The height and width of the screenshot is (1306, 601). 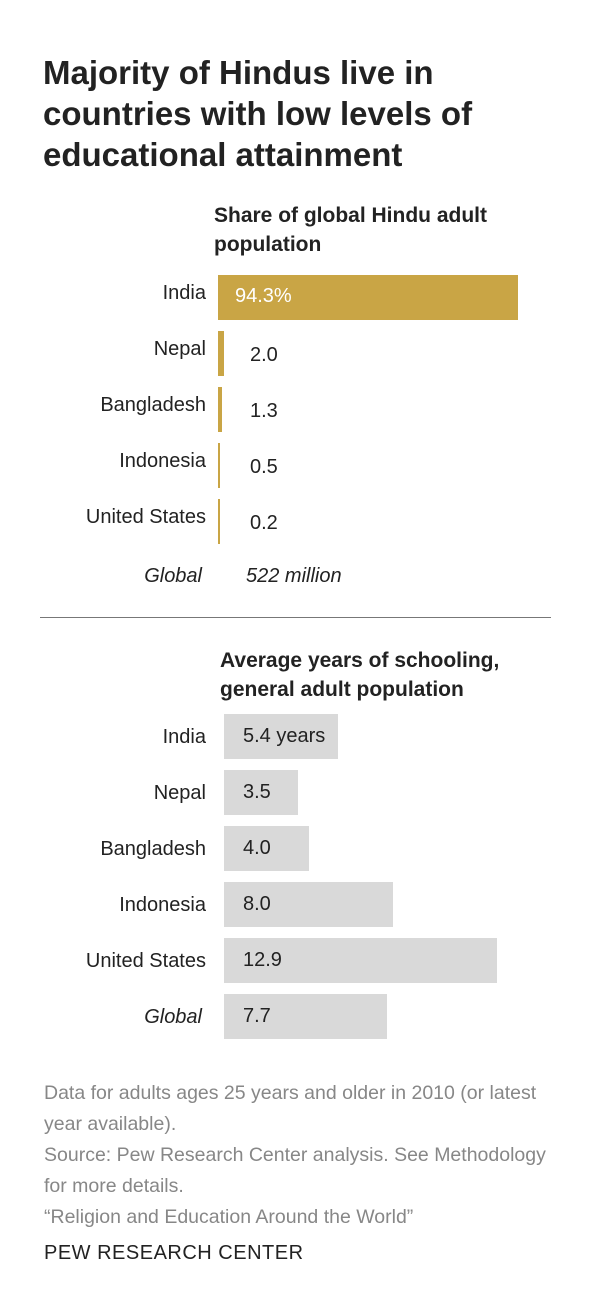 What do you see at coordinates (263, 296) in the screenshot?
I see `value-label: 94.3%` at bounding box center [263, 296].